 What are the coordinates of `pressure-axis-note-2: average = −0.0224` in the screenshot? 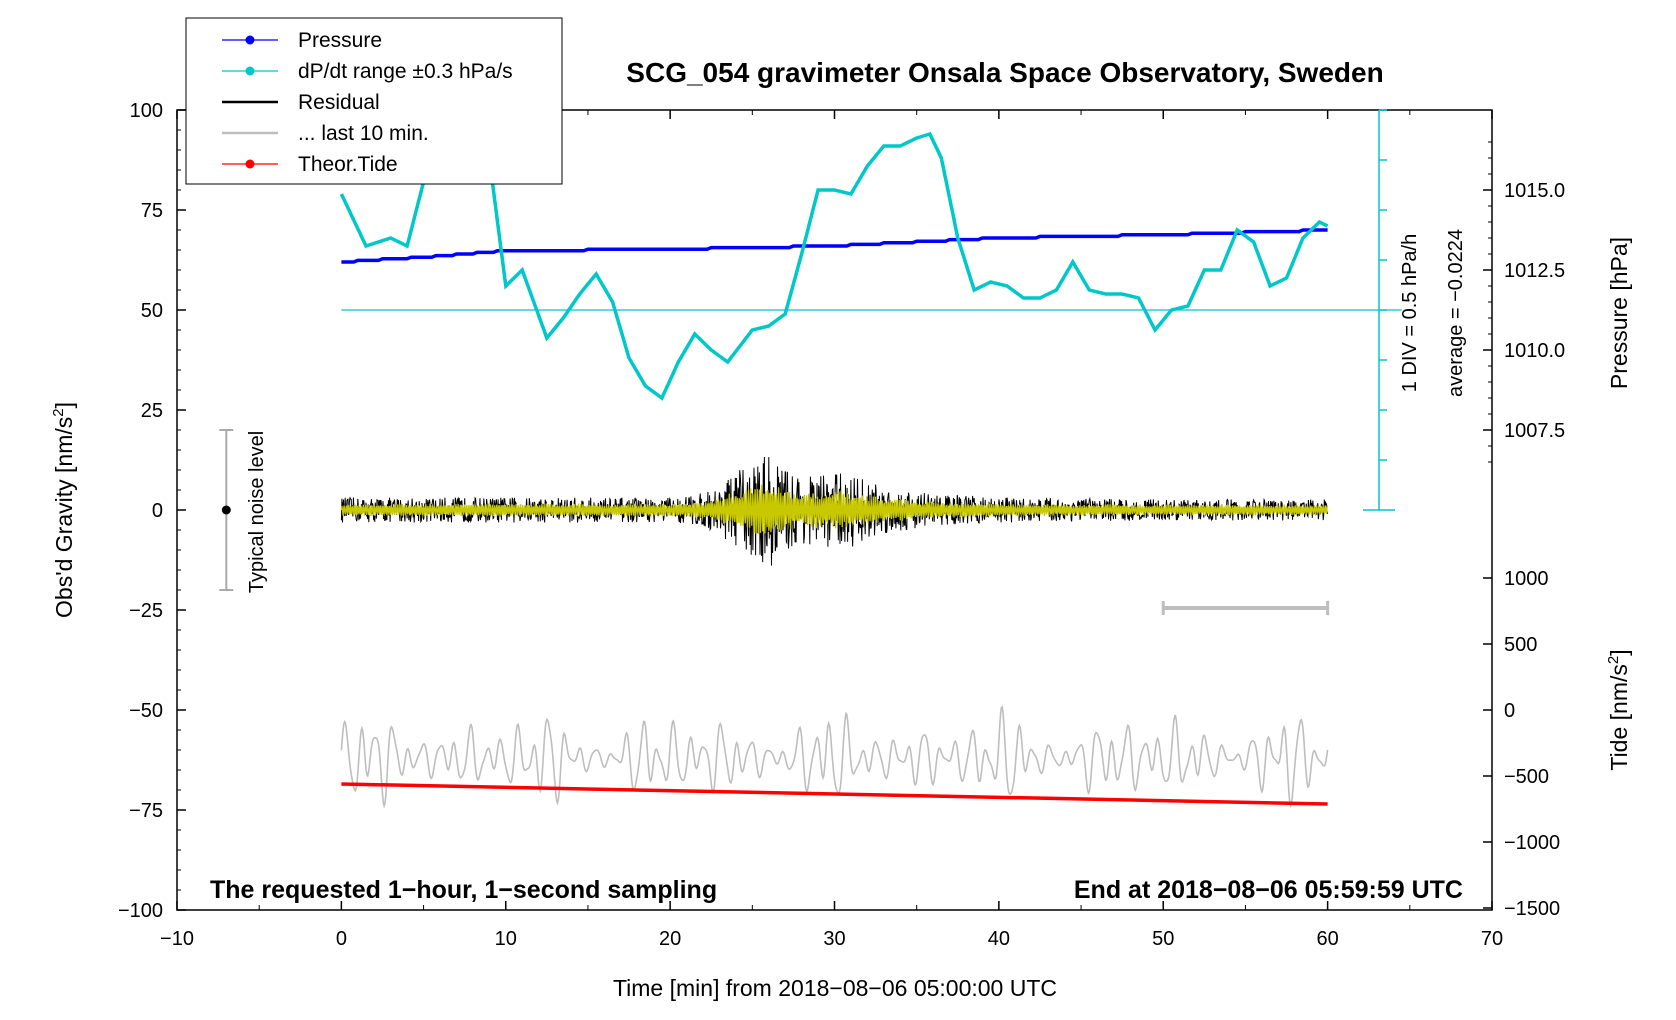 It's located at (1456, 313).